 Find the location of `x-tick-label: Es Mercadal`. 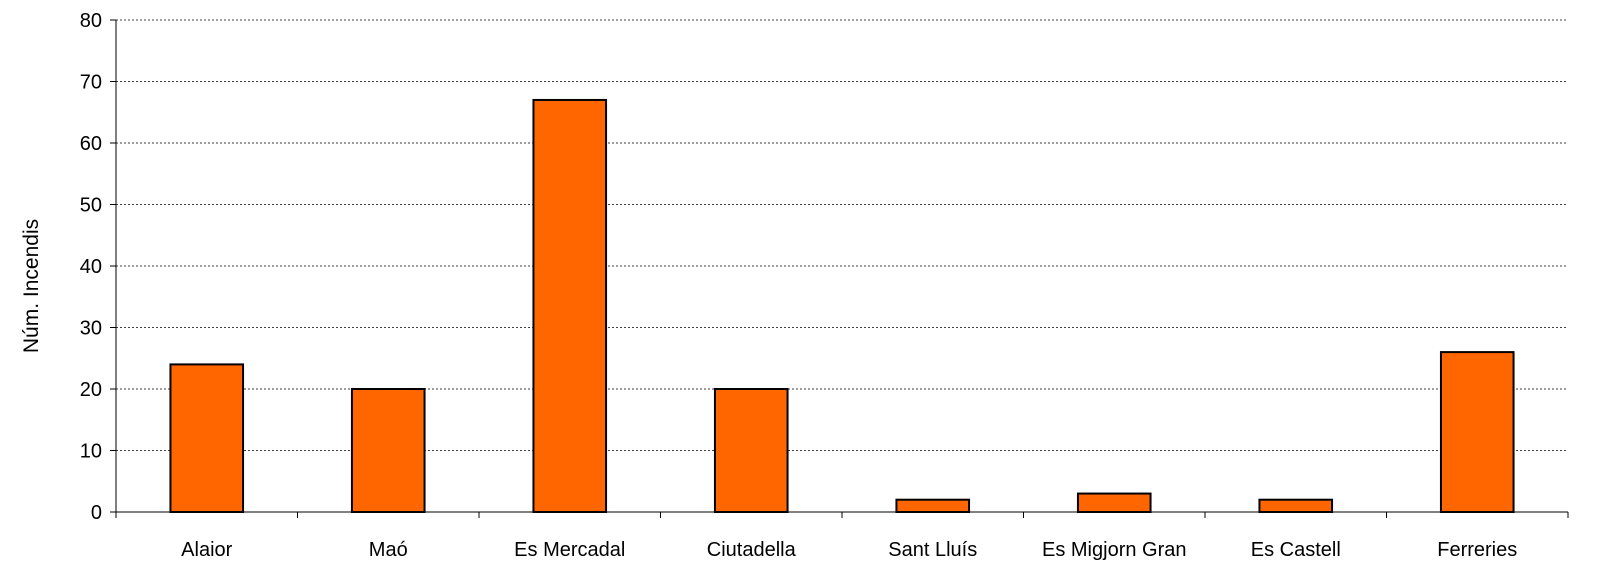

x-tick-label: Es Mercadal is located at coordinates (569, 550).